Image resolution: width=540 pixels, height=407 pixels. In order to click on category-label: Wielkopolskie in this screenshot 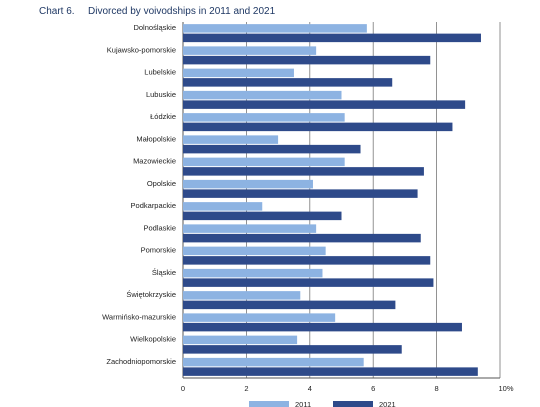, I will do `click(153, 339)`.